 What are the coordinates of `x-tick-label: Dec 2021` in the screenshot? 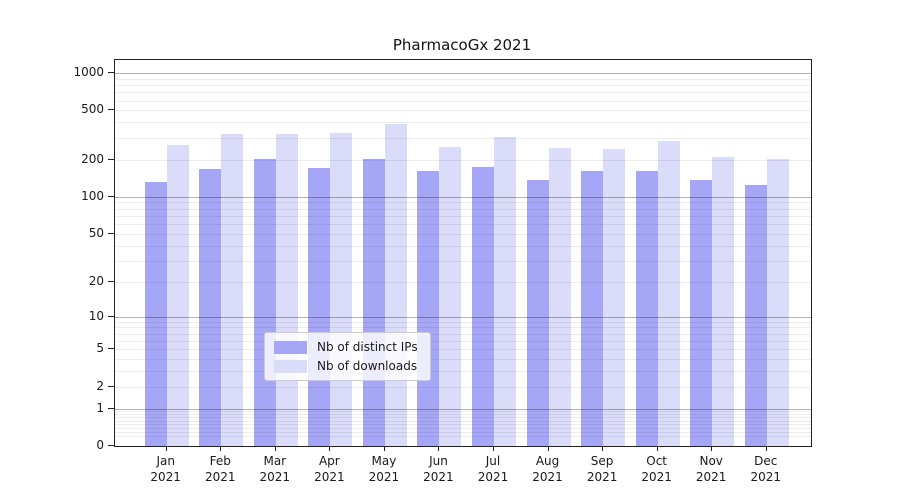 It's located at (766, 469).